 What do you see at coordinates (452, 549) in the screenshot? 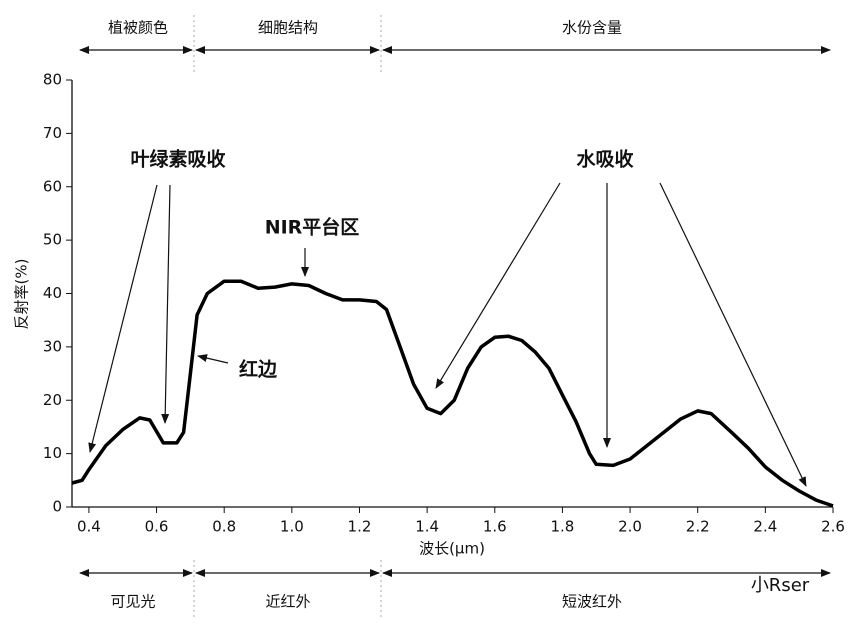
I see `x-axis-label: 波长(μm)` at bounding box center [452, 549].